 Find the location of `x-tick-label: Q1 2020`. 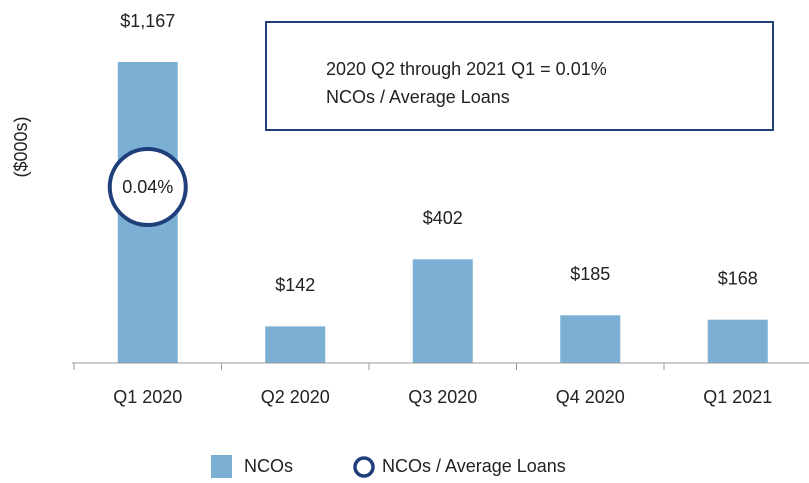

x-tick-label: Q1 2020 is located at coordinates (147, 397).